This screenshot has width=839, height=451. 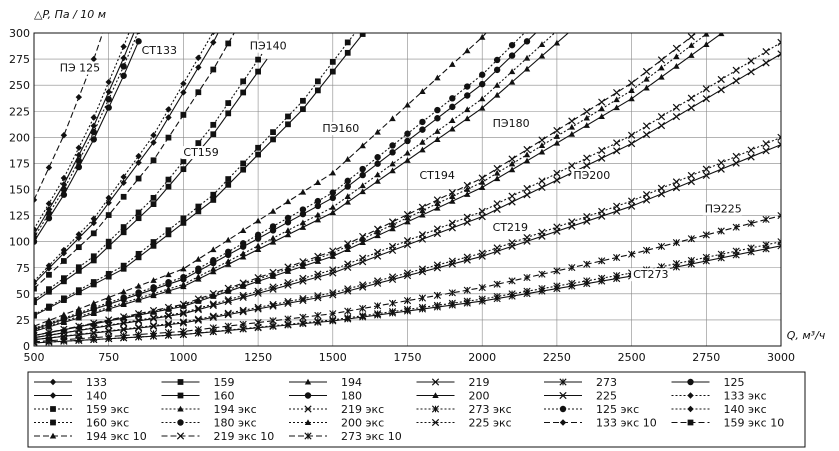 I want to click on x-tick-label: 2250, so click(x=557, y=357).